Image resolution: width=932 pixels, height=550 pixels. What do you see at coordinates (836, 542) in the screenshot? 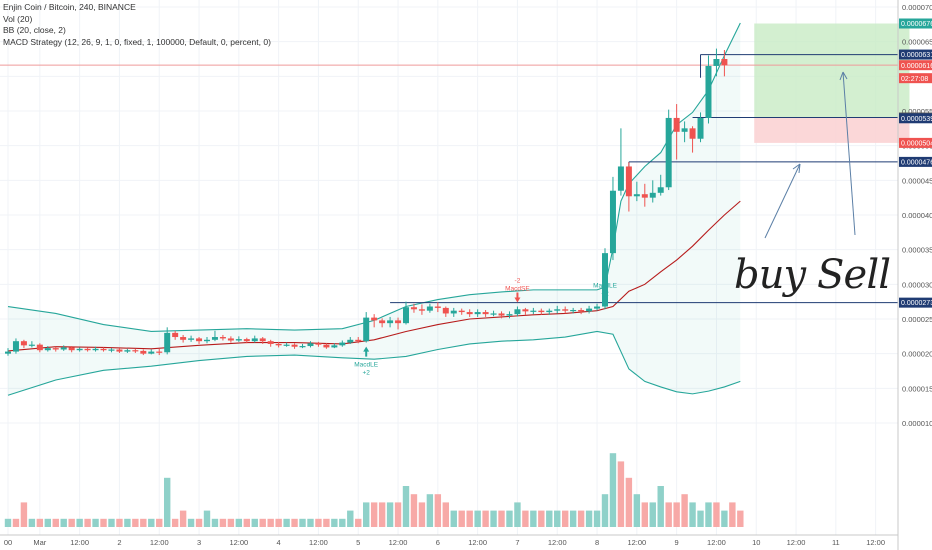
I see `time-tick-label: 11` at bounding box center [836, 542].